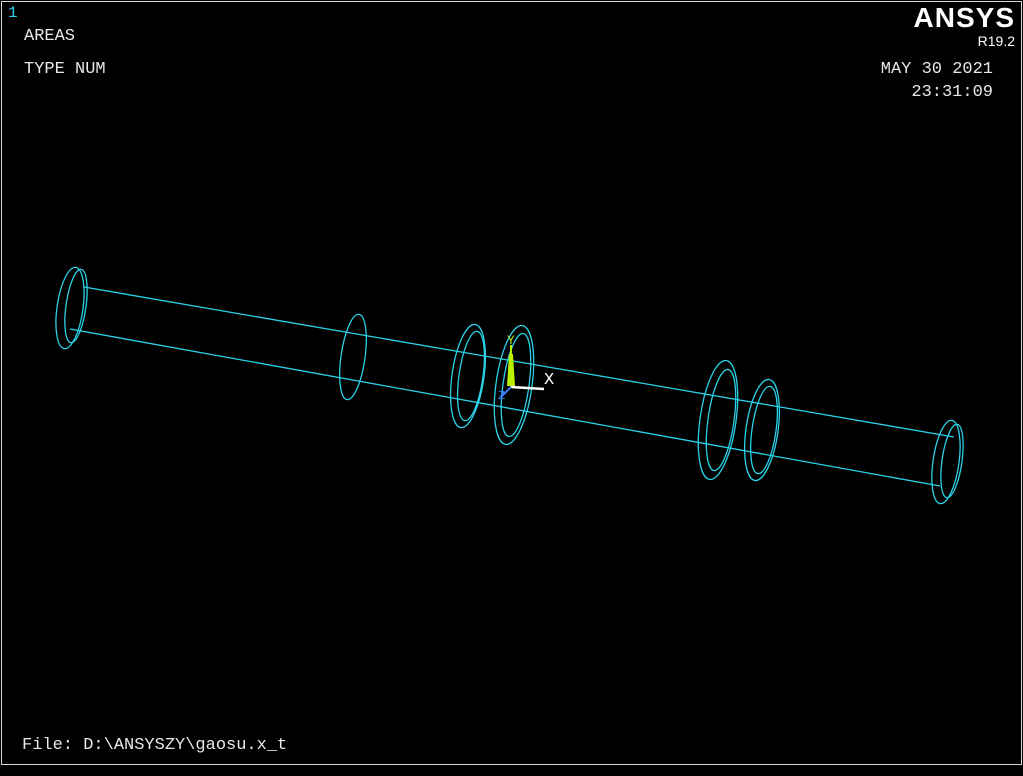 This screenshot has width=1023, height=776. Describe the element at coordinates (964, 17) in the screenshot. I see `ansys-logo: ANSYS` at that location.